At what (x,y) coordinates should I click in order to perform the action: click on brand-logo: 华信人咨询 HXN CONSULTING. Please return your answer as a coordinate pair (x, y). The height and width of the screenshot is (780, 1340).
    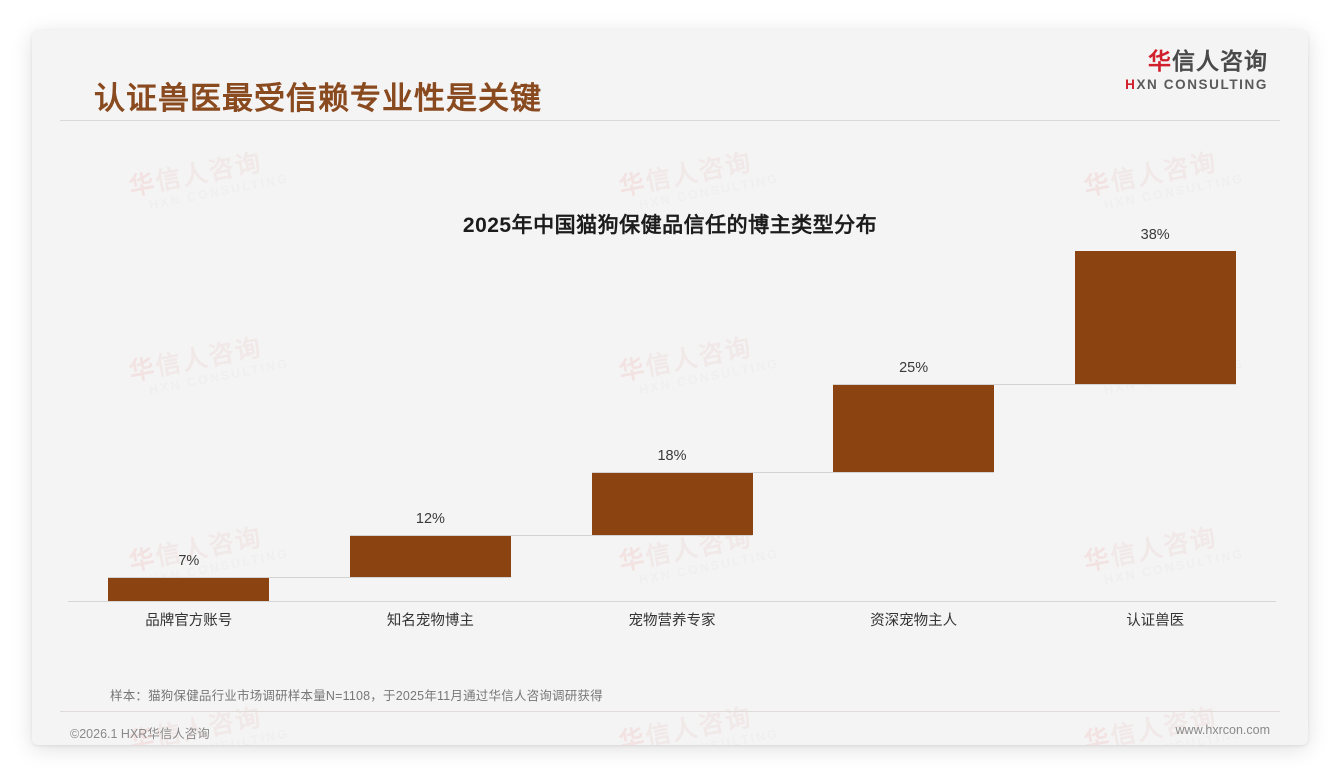
    Looking at the image, I should click on (1196, 70).